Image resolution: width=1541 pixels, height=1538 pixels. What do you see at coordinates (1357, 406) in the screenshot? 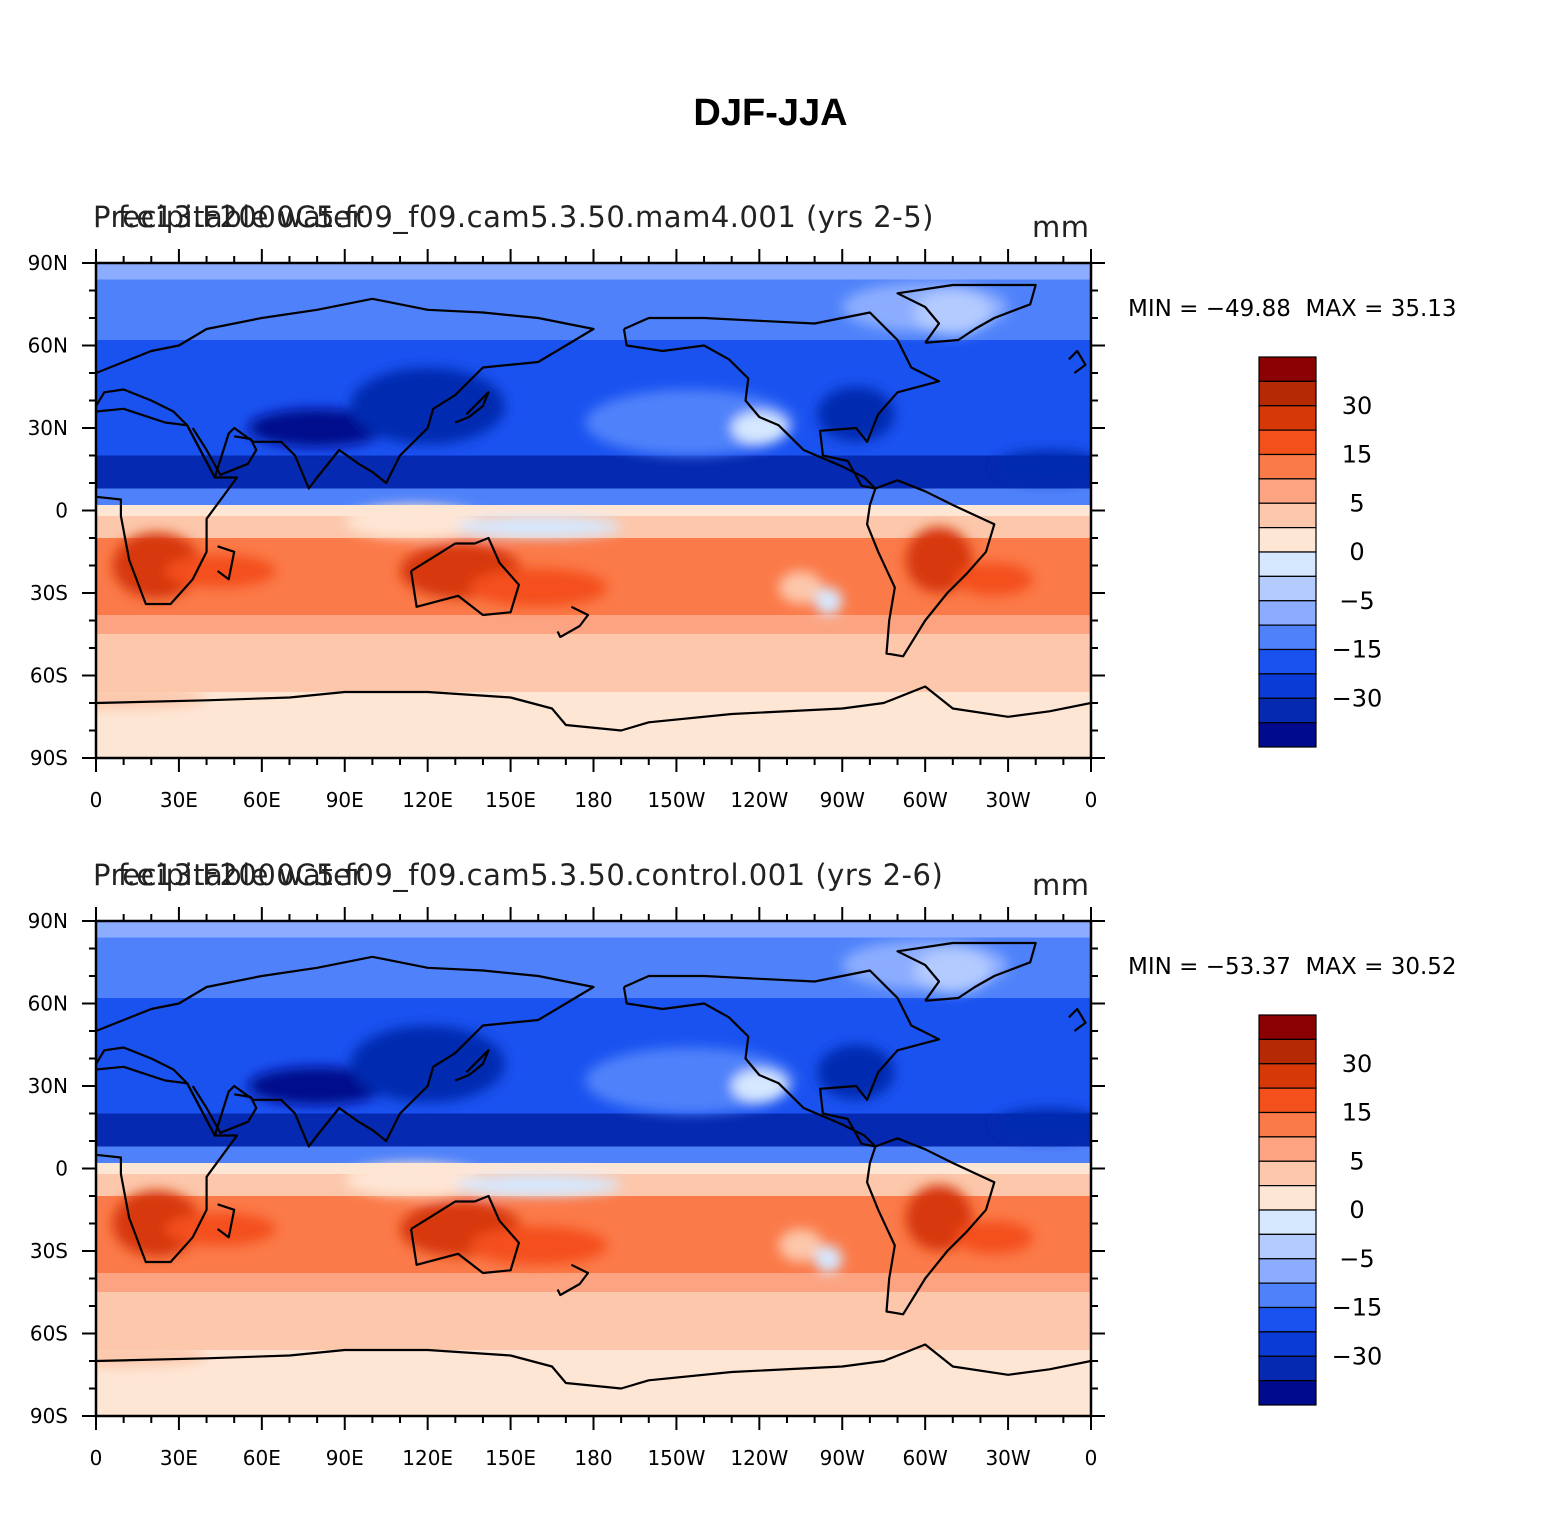
I see `colorbar-label: 30` at bounding box center [1357, 406].